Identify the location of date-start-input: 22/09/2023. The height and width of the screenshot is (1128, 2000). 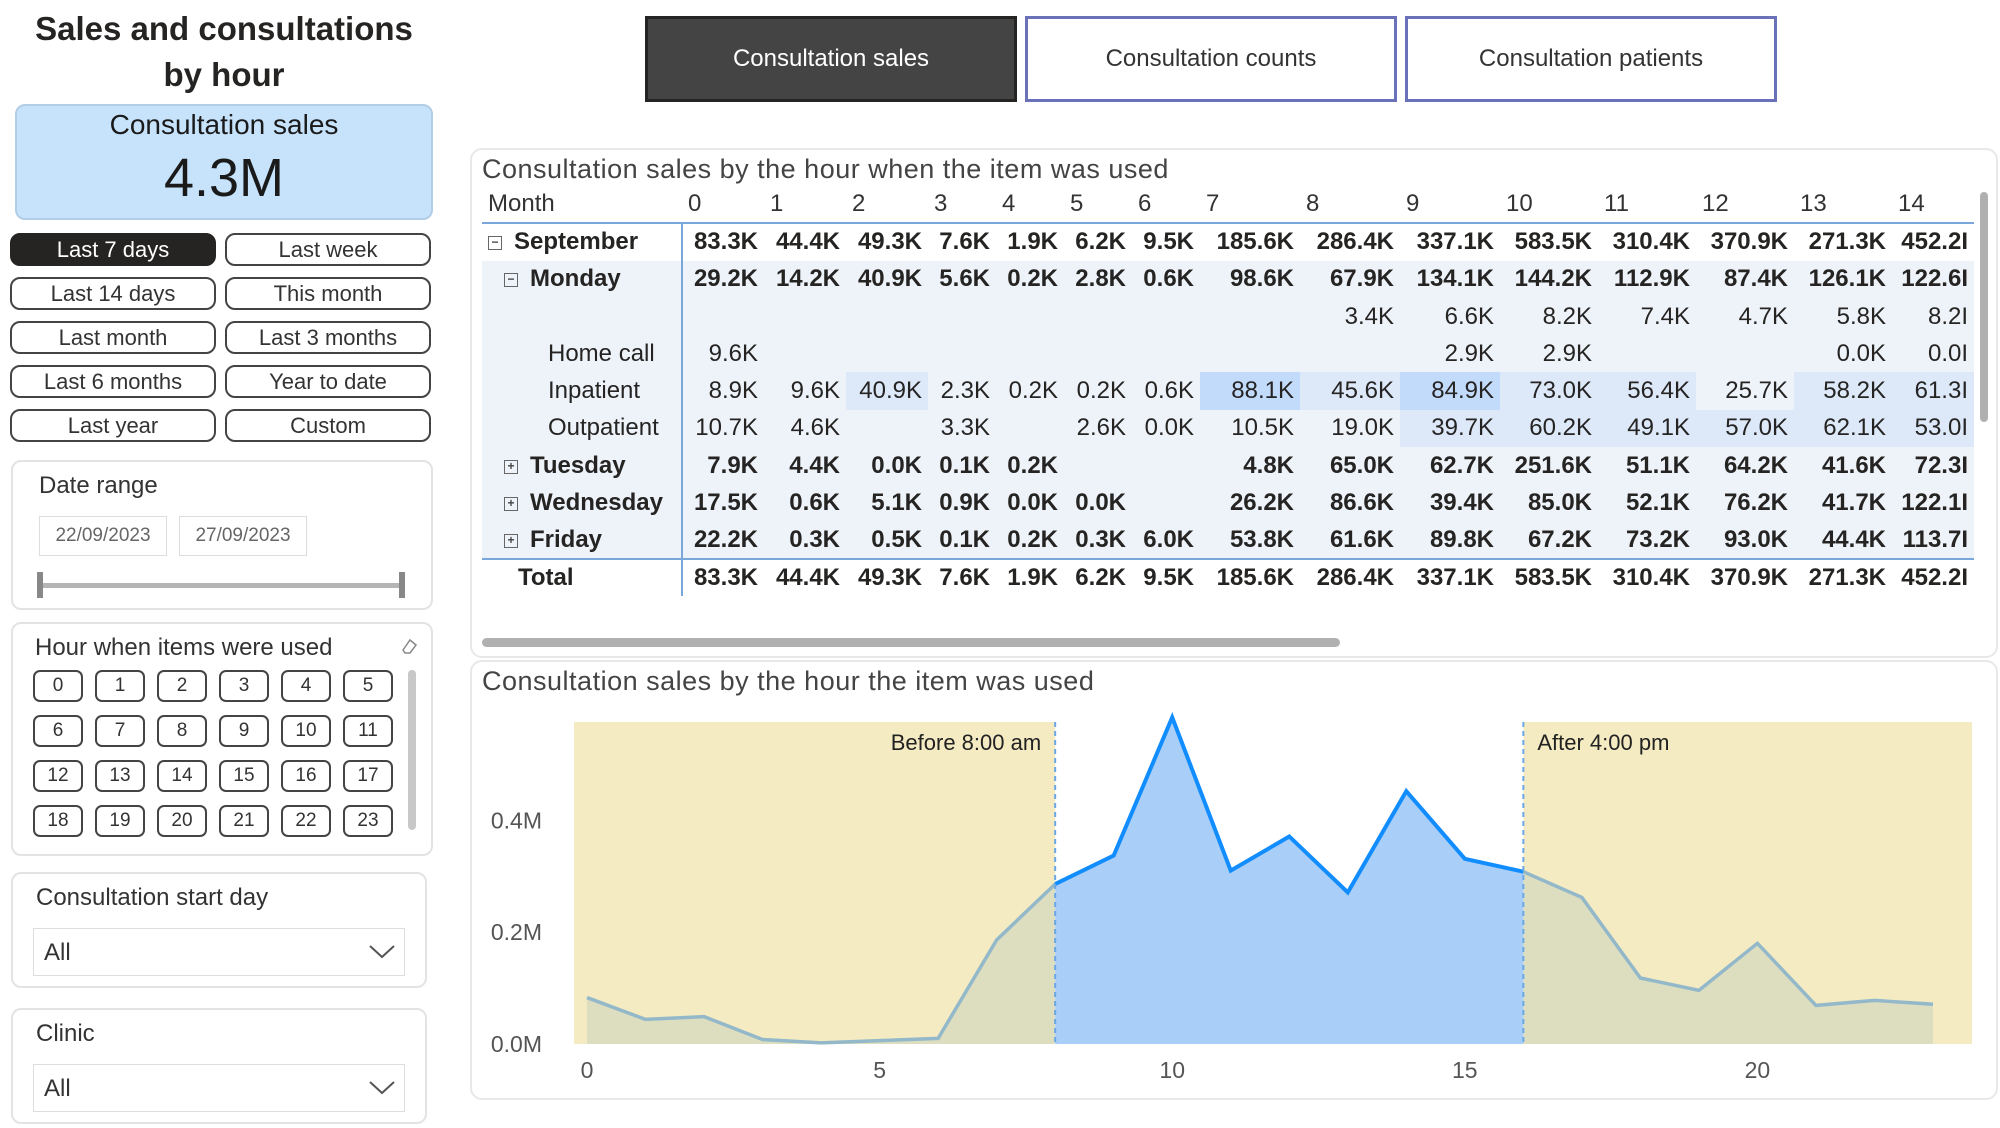
(103, 536).